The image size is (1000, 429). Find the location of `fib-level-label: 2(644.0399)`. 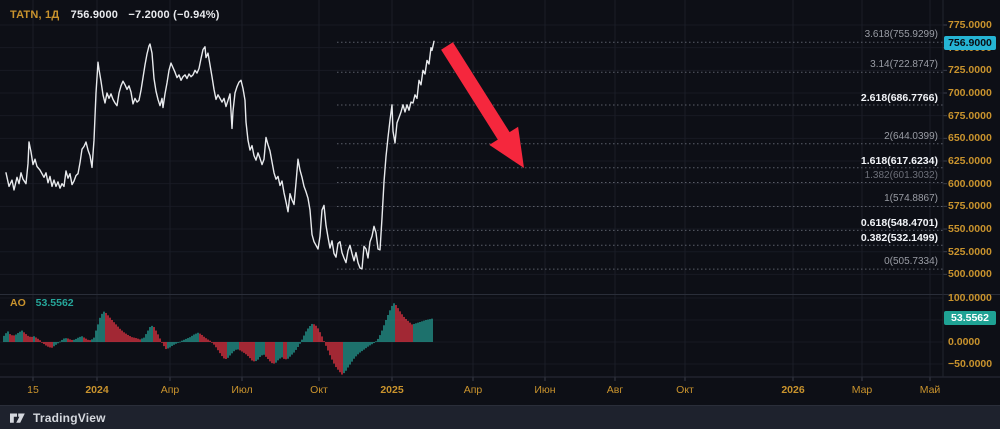

fib-level-label: 2(644.0399) is located at coordinates (911, 136).